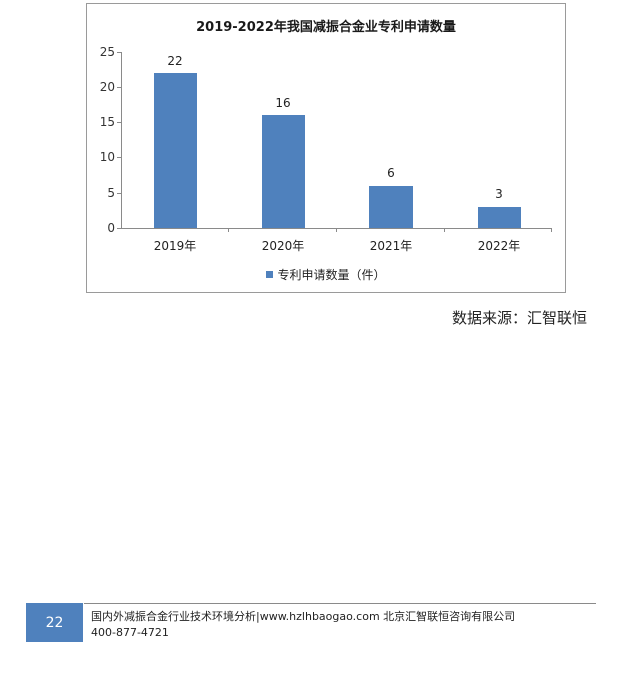 This screenshot has width=619, height=681. What do you see at coordinates (175, 61) in the screenshot?
I see `bar-value-2019: 22` at bounding box center [175, 61].